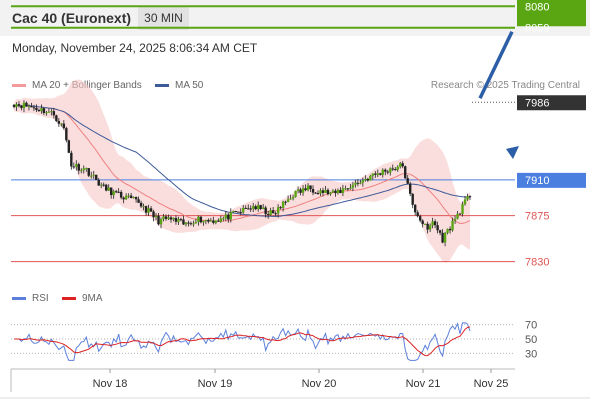  What do you see at coordinates (30, 298) in the screenshot?
I see `legend-rsi: RSI` at bounding box center [30, 298].